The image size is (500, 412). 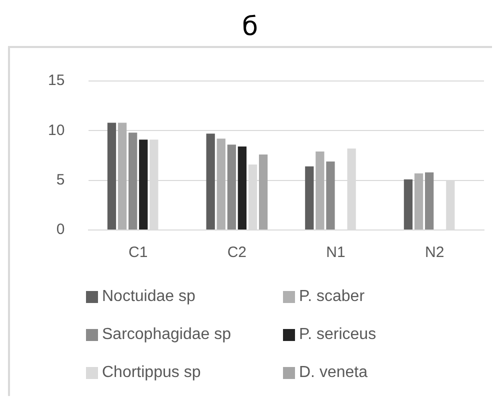 What do you see at coordinates (149, 297) in the screenshot?
I see `legend-label: Noctuidae sp` at bounding box center [149, 297].